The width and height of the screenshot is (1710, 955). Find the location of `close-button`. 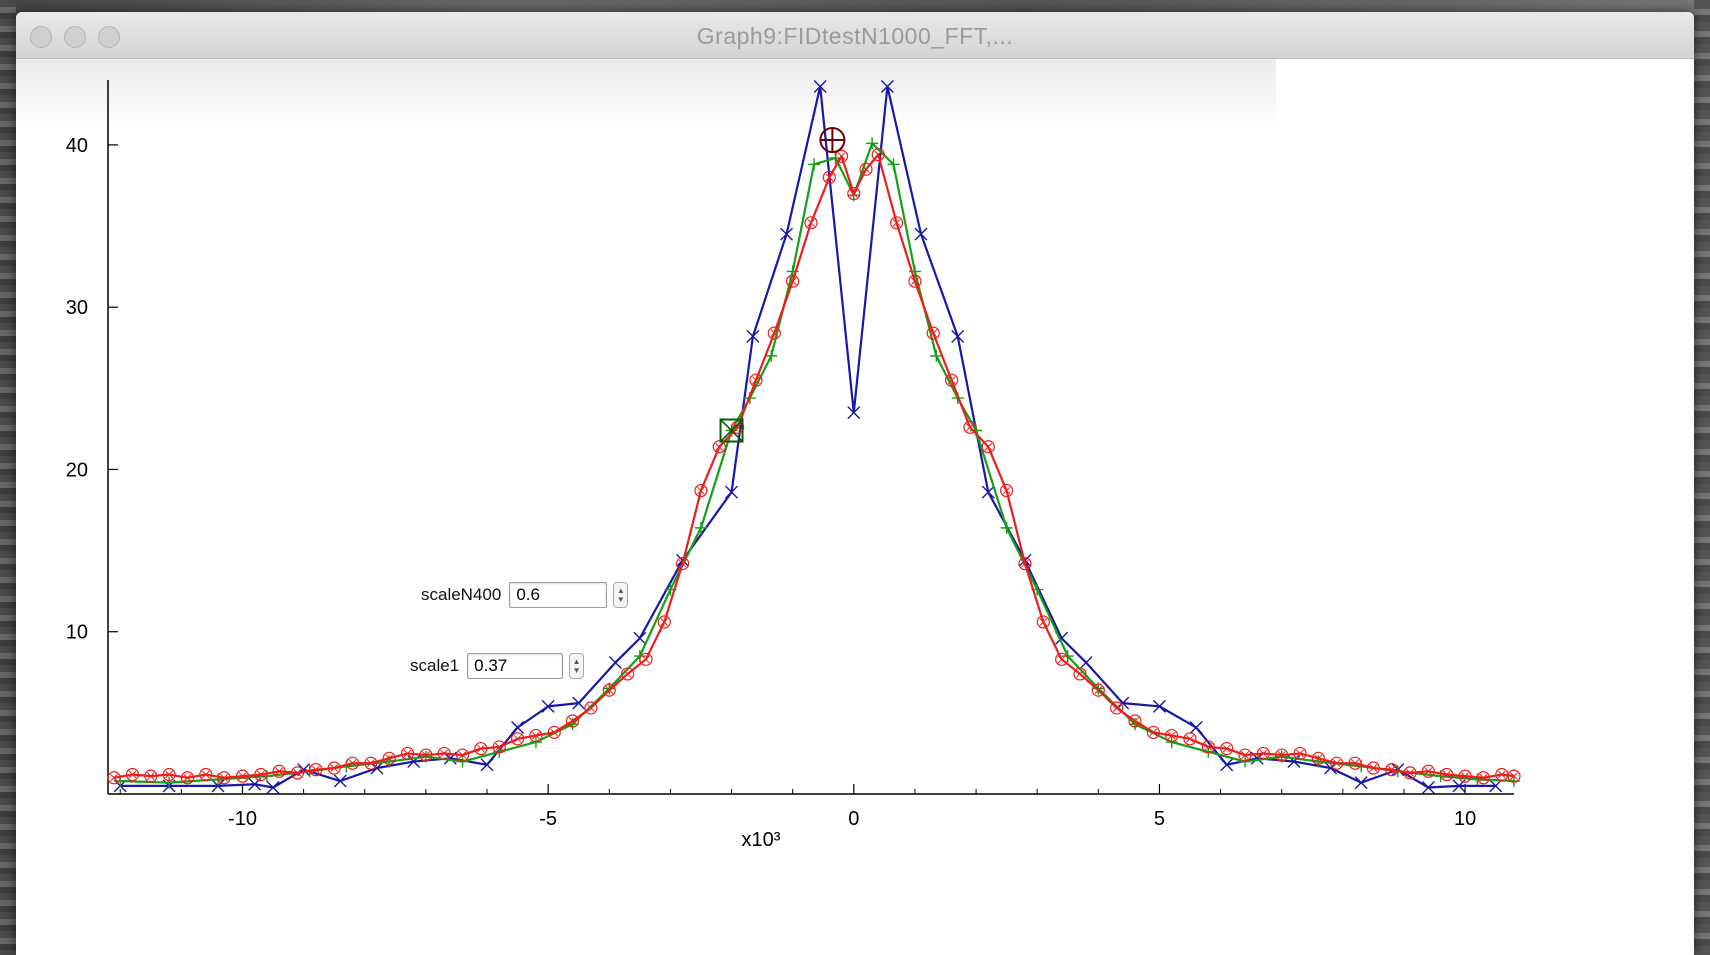

close-button is located at coordinates (41, 37).